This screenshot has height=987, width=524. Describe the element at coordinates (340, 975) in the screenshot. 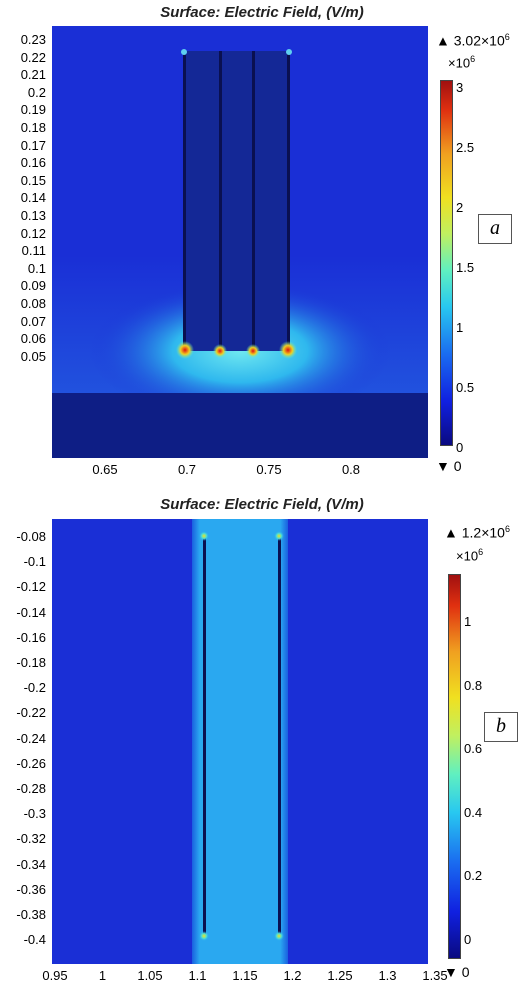

I see `panel-b-x-tick-6: 1.25` at that location.